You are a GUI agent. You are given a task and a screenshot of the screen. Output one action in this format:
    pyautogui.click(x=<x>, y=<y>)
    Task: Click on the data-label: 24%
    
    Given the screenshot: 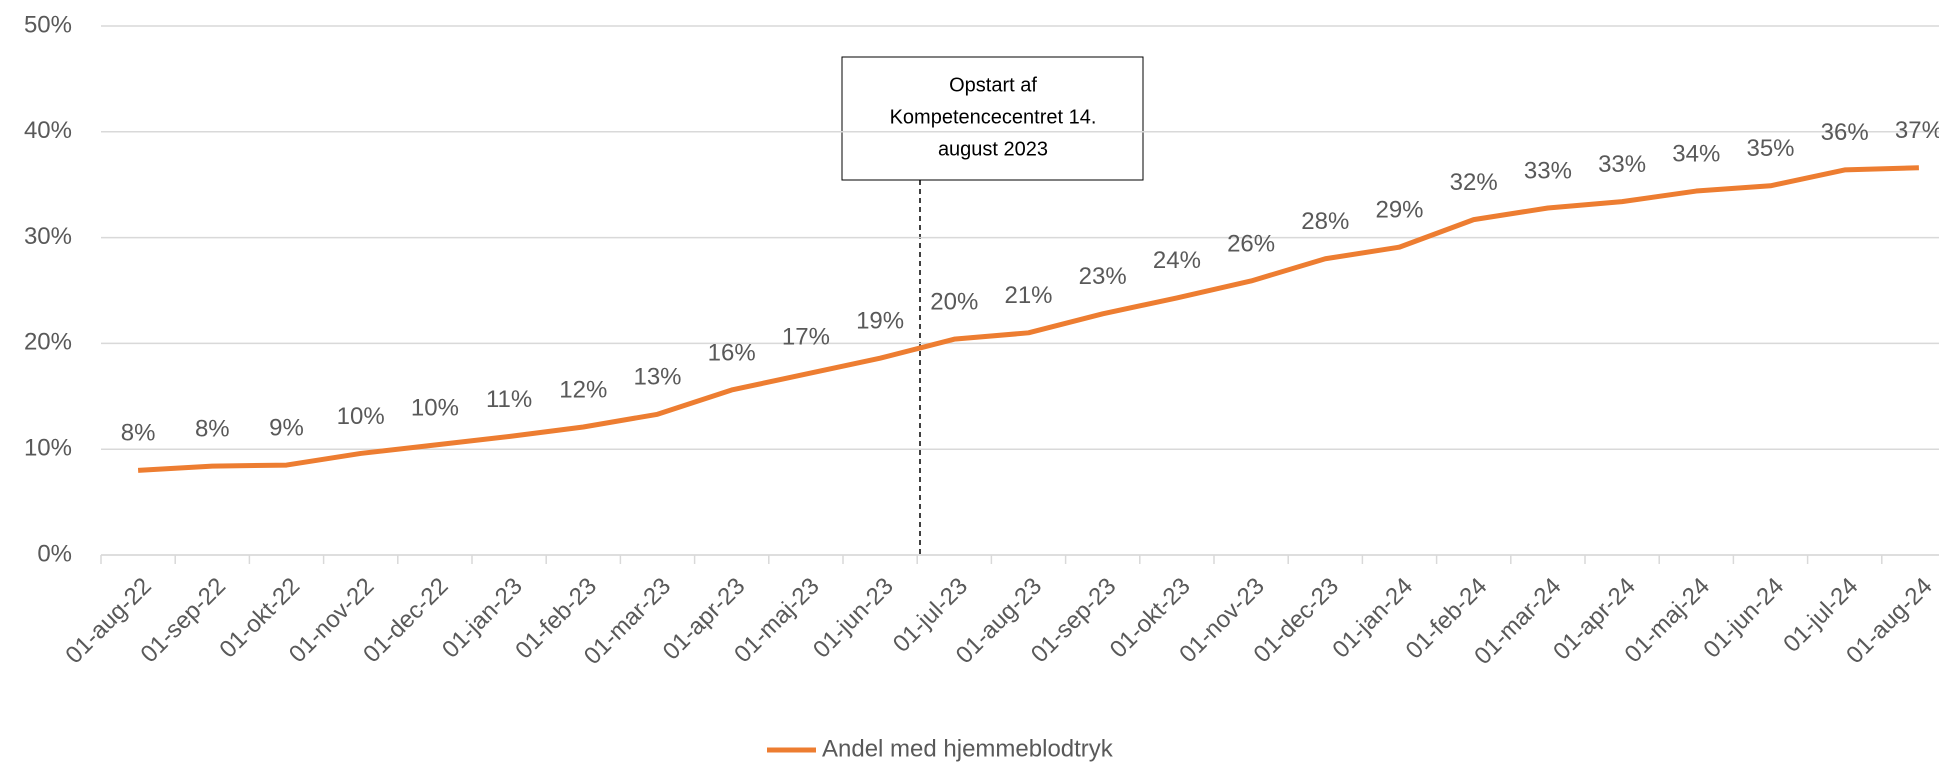 What is the action you would take?
    pyautogui.click(x=1177, y=260)
    